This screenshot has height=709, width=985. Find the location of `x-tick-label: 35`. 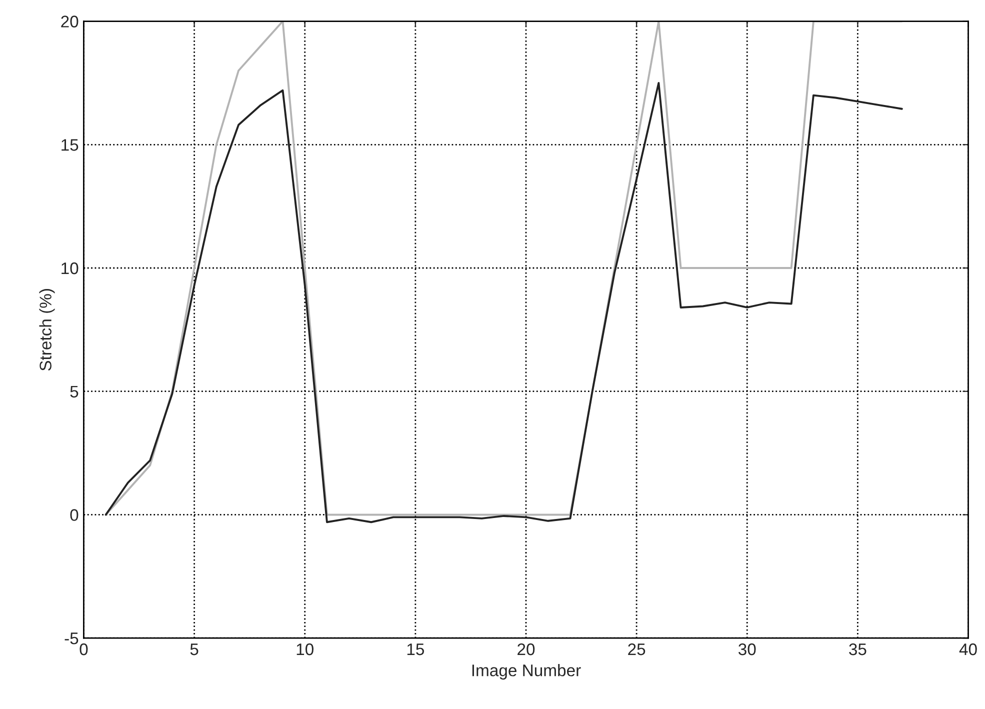

x-tick-label: 35 is located at coordinates (857, 649).